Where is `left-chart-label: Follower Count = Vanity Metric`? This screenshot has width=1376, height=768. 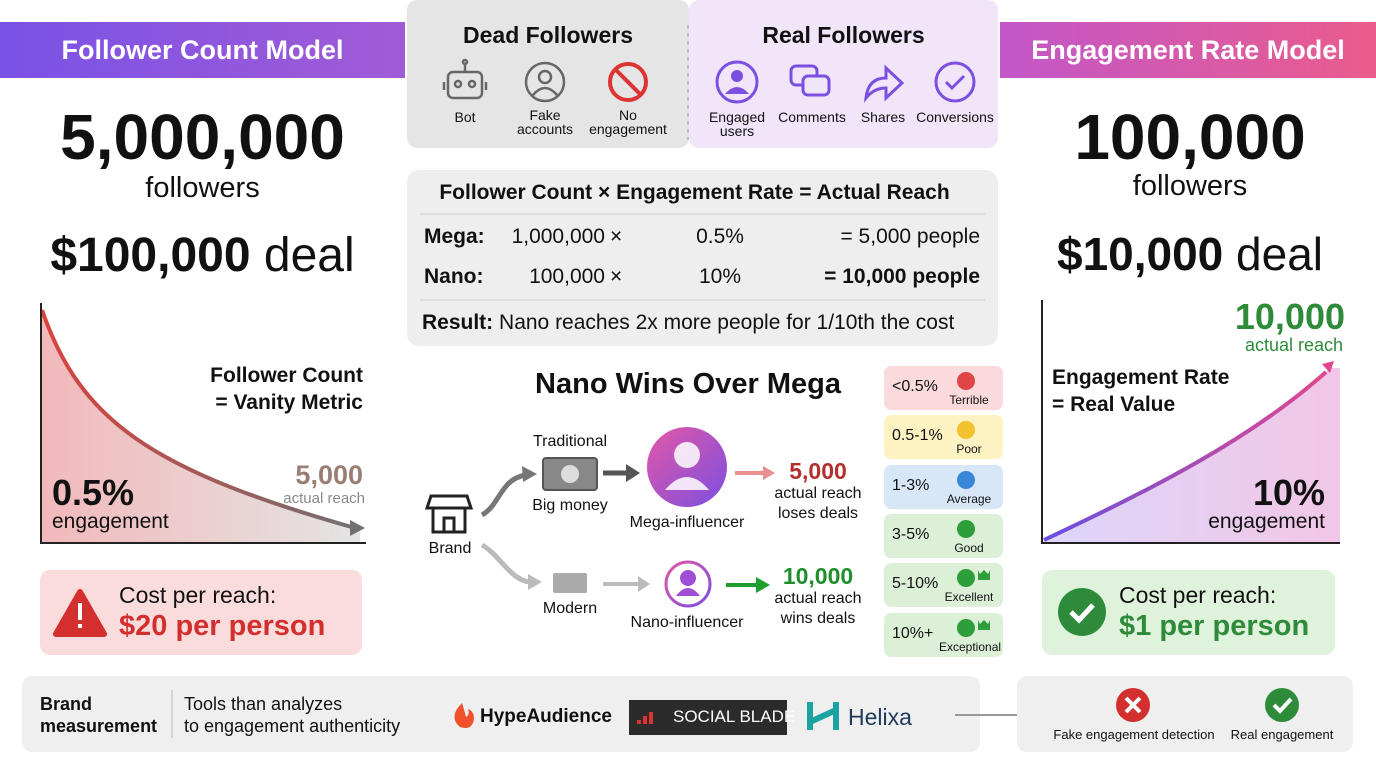 left-chart-label: Follower Count = Vanity Metric is located at coordinates (286, 389).